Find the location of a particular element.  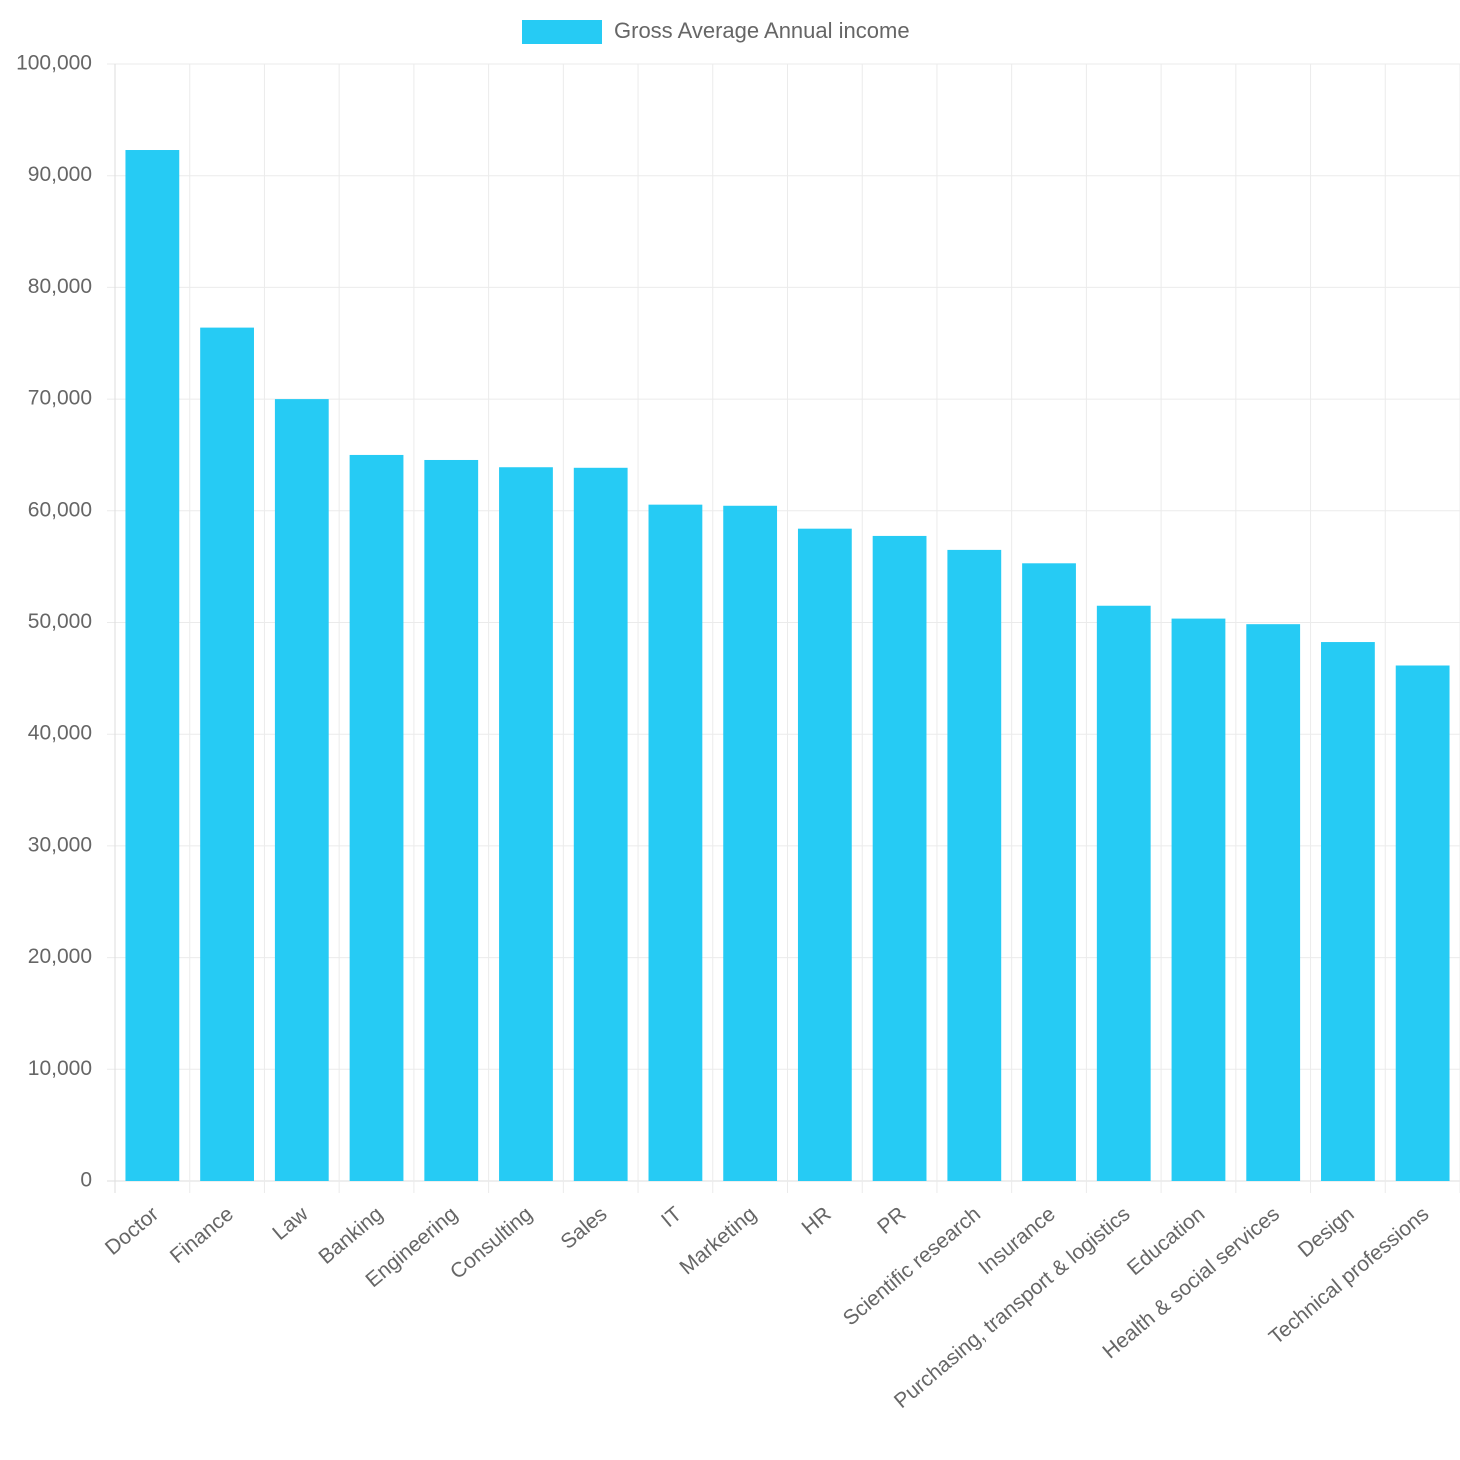

y-tick-label: 60,000 is located at coordinates (60, 509).